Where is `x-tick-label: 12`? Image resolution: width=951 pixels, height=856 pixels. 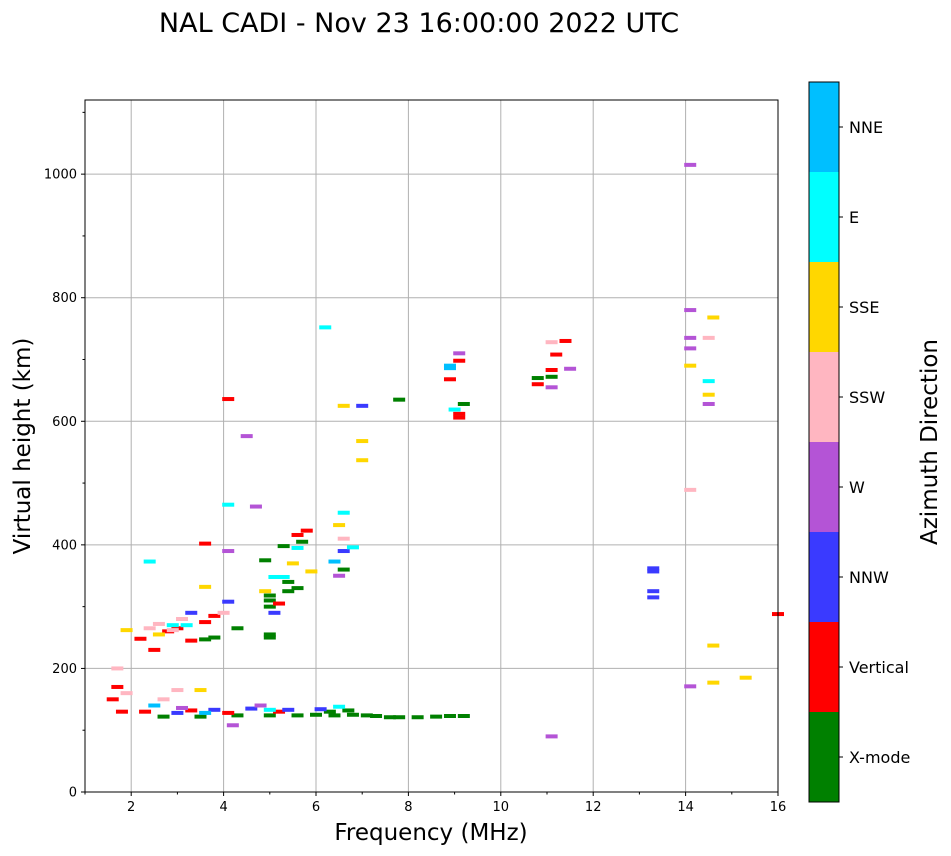
x-tick-label: 12 is located at coordinates (593, 807).